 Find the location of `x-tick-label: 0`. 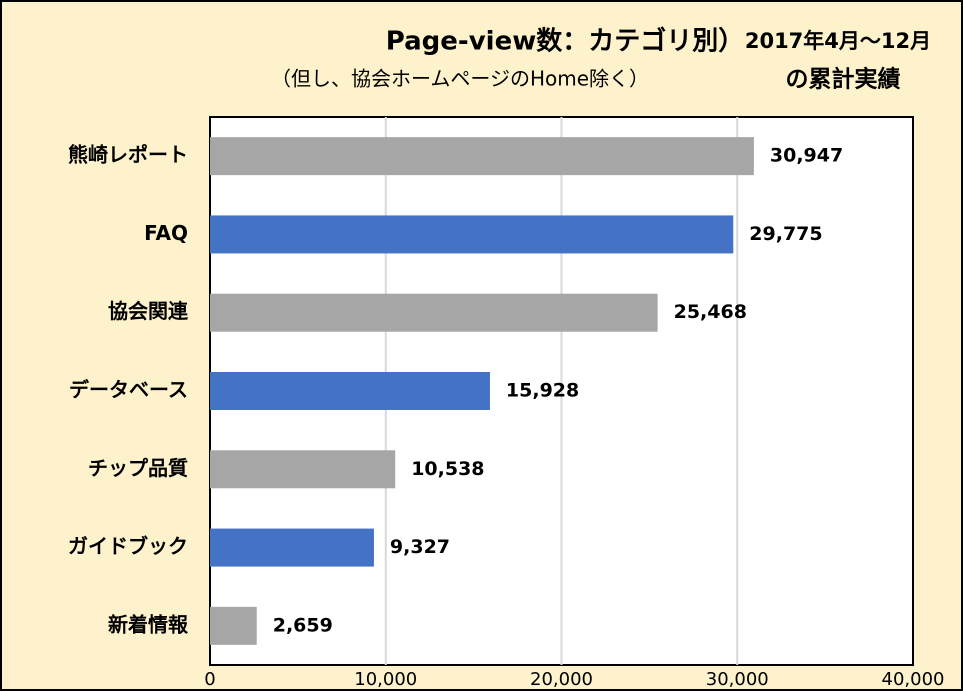

x-tick-label: 0 is located at coordinates (209, 679).